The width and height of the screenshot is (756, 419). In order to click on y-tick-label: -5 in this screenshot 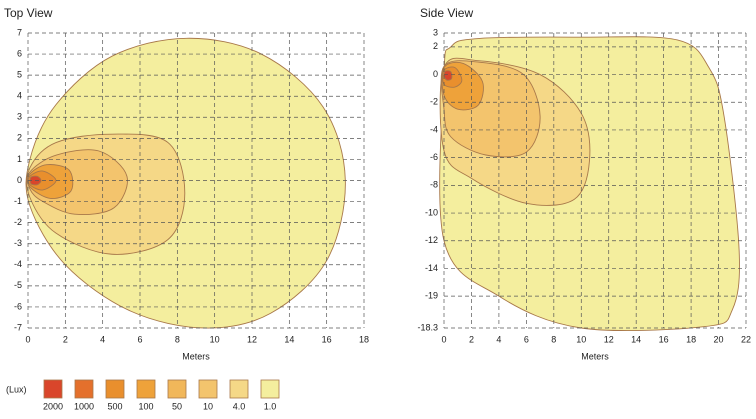, I will do `click(18, 285)`.